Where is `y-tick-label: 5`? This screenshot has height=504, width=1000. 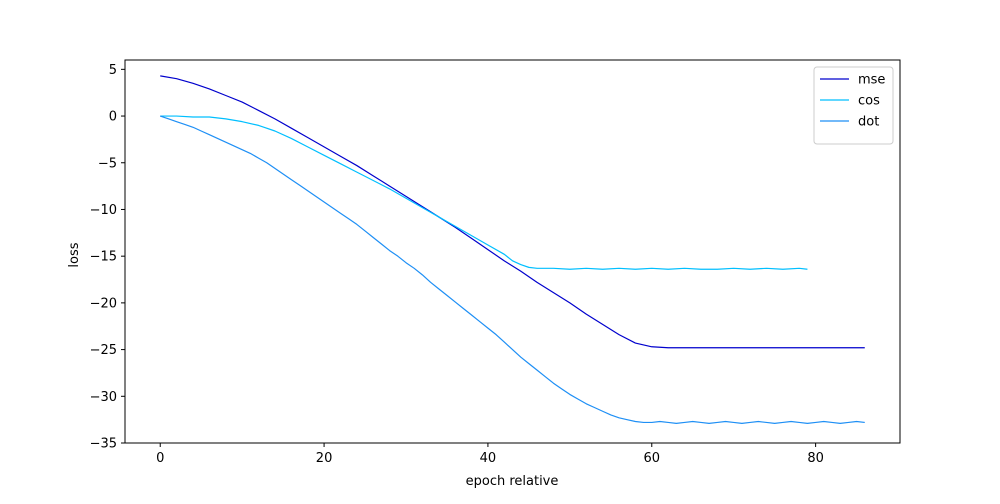 y-tick-label: 5 is located at coordinates (113, 70).